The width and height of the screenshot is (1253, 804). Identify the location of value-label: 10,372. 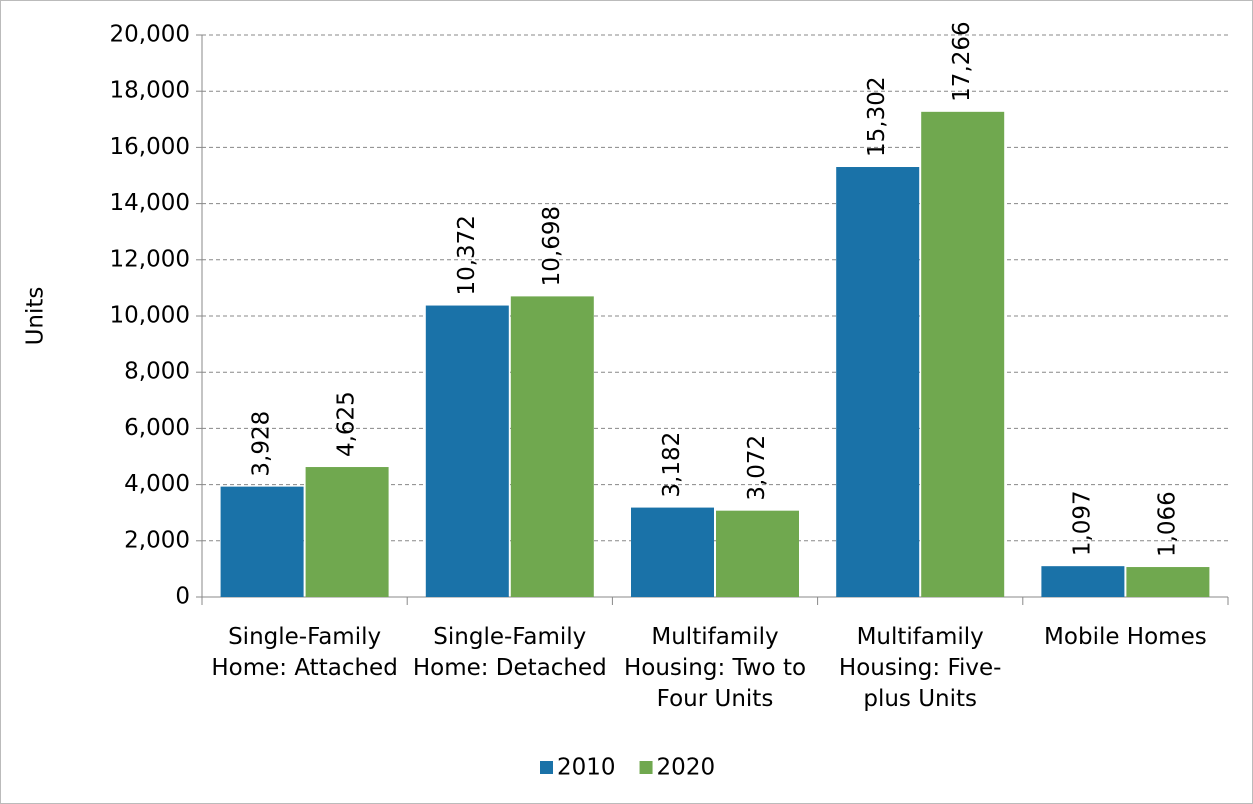
(467, 255).